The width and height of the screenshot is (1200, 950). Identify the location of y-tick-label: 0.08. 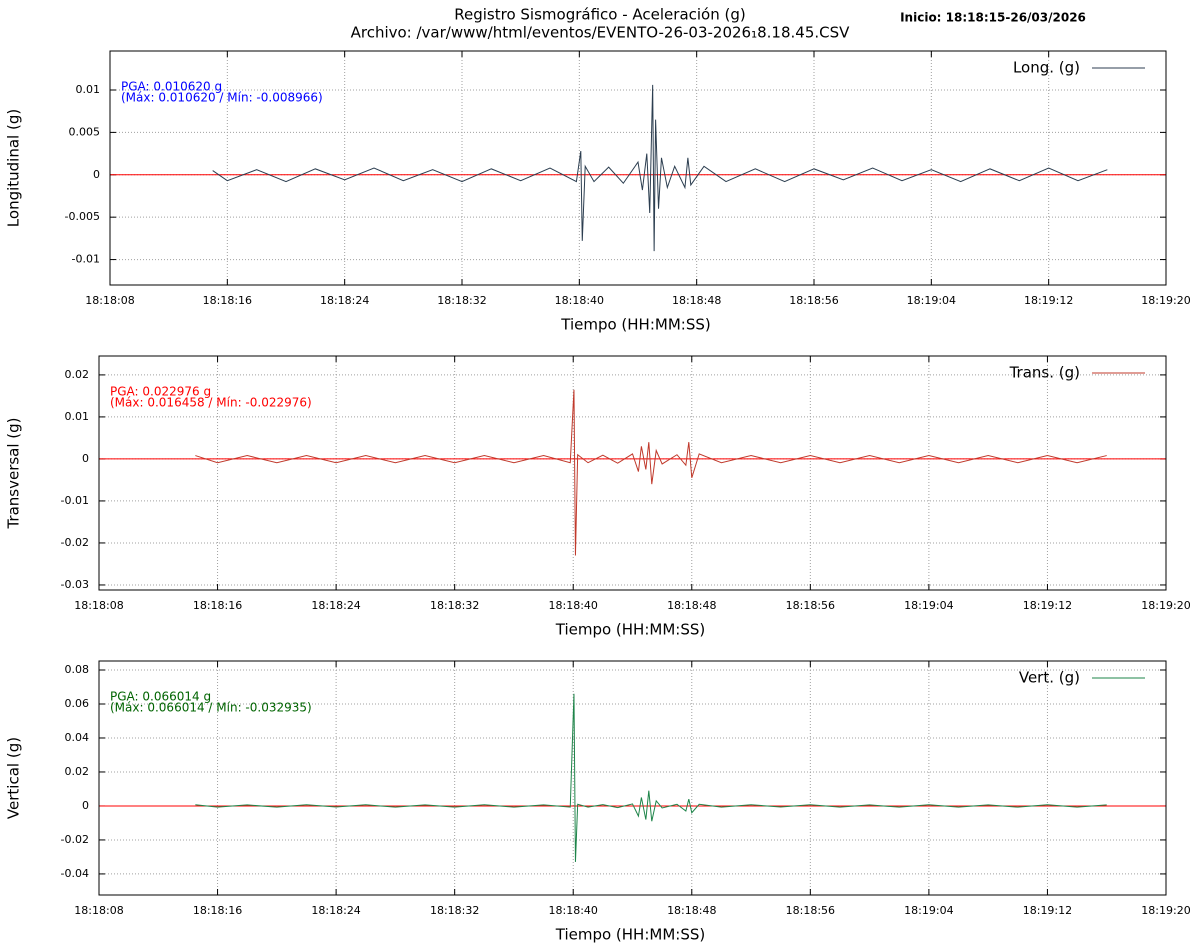
(77, 669).